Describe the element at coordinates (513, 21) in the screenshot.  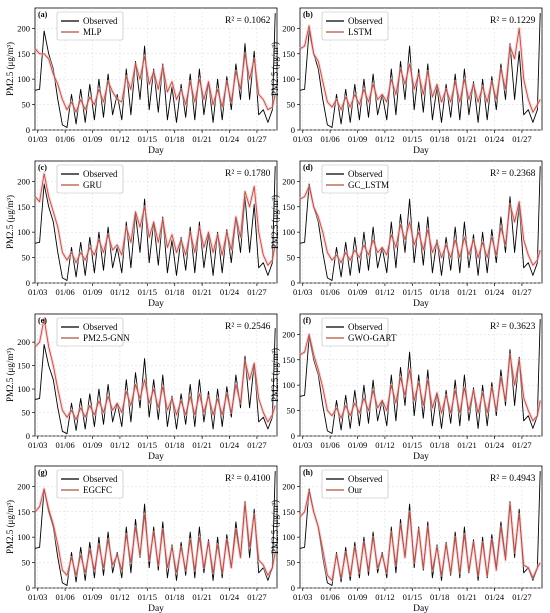
I see `r2-annotation: R² = 0.1229` at that location.